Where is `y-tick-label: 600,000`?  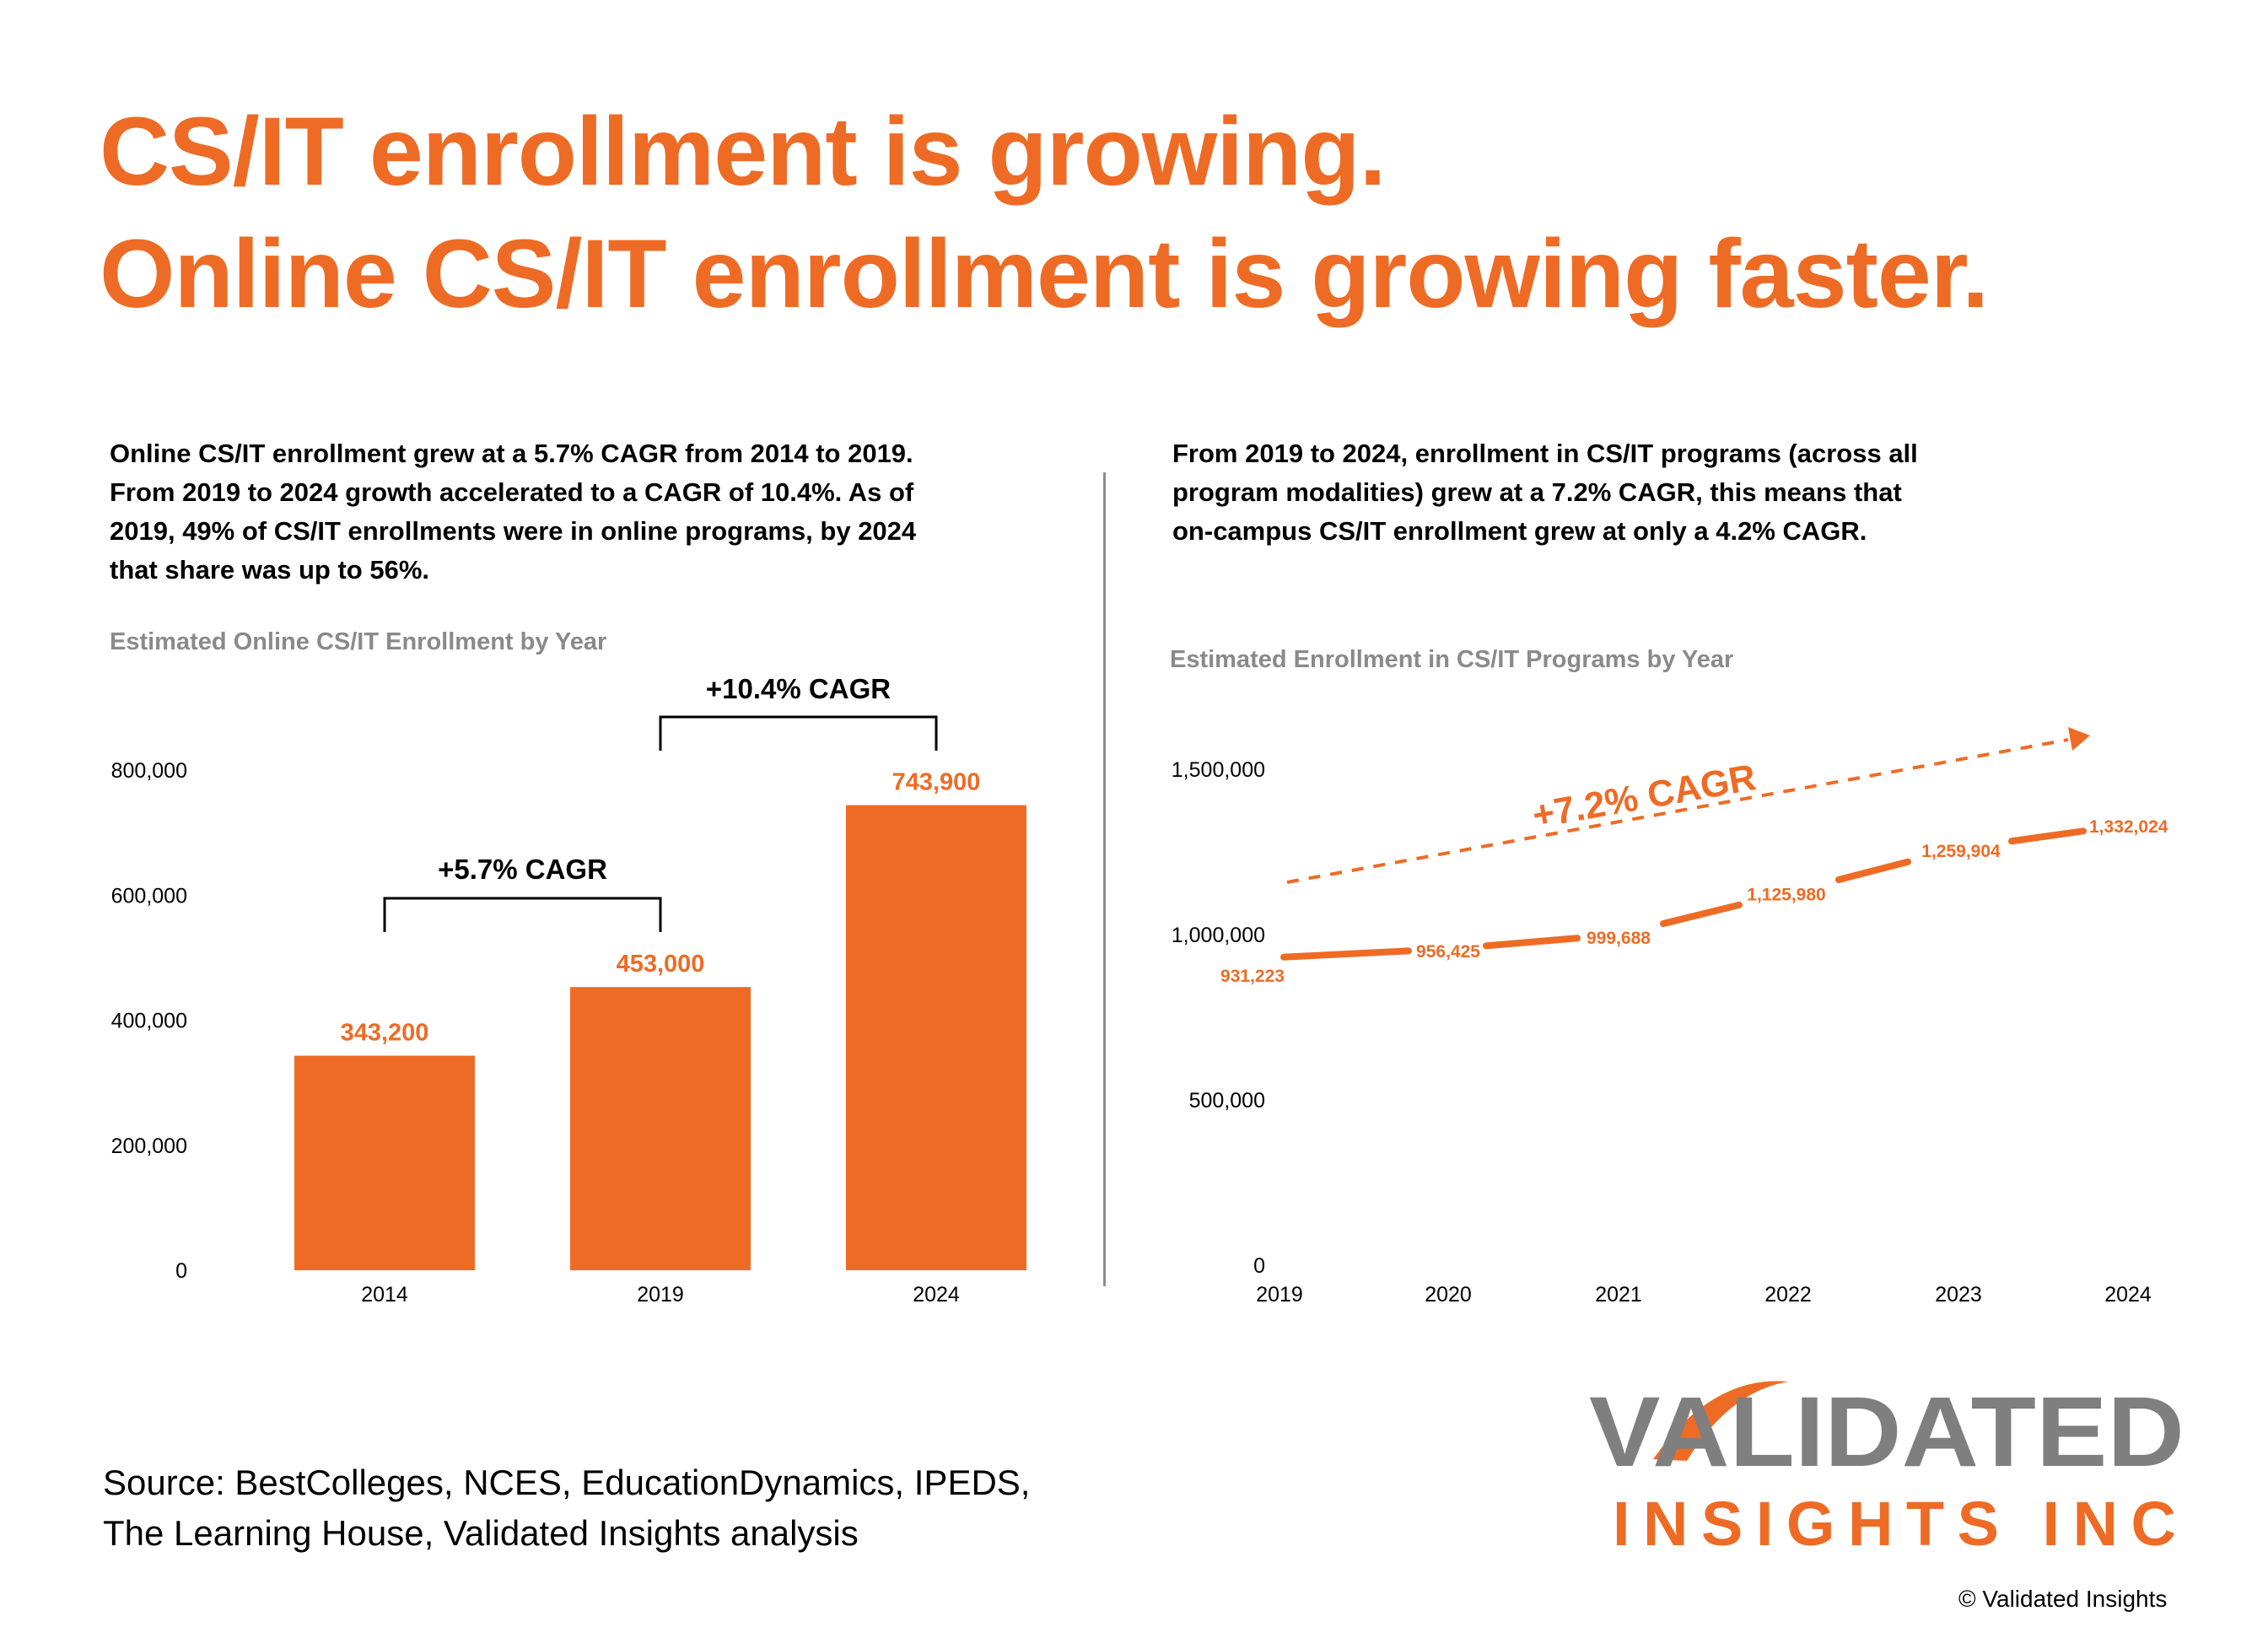
y-tick-label: 600,000 is located at coordinates (149, 896).